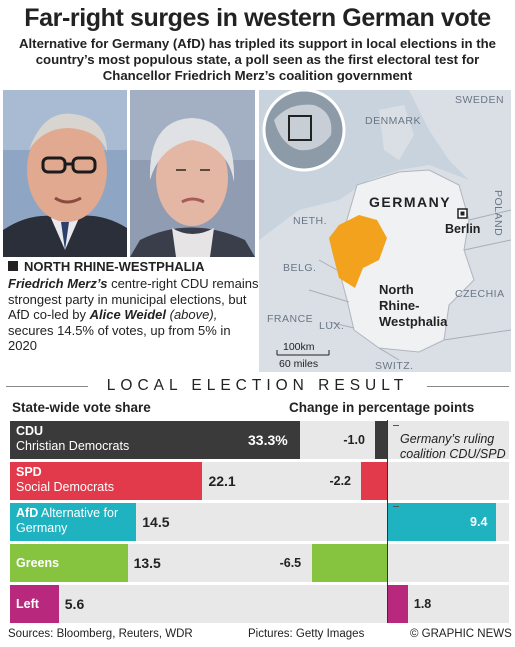  Describe the element at coordinates (354, 440) in the screenshot. I see `change-value-cdu: -1.0` at that location.